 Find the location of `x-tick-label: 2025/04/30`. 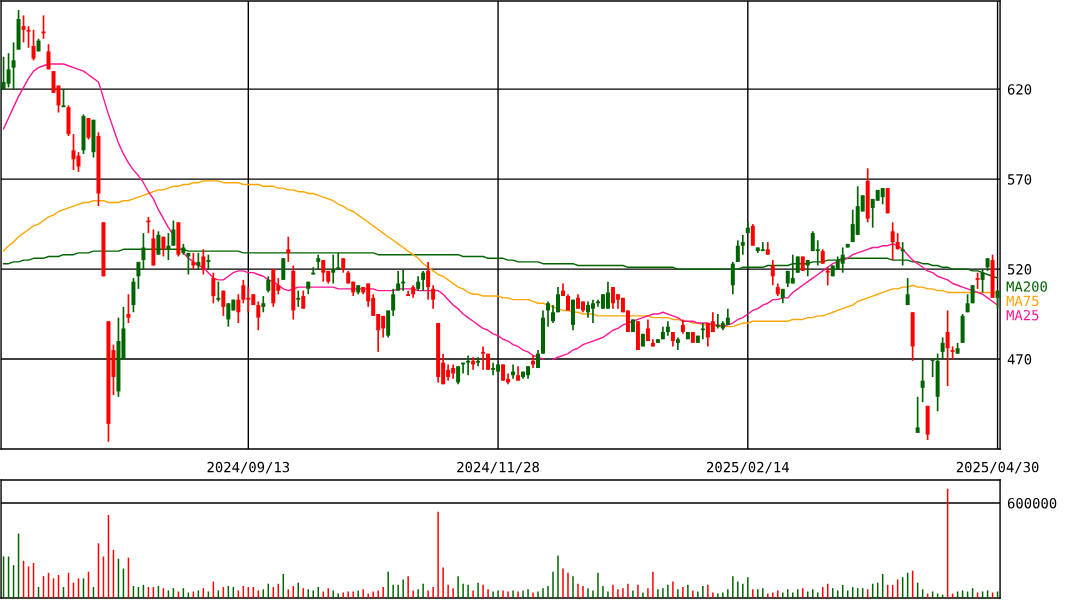

x-tick-label: 2025/04/30 is located at coordinates (997, 467).